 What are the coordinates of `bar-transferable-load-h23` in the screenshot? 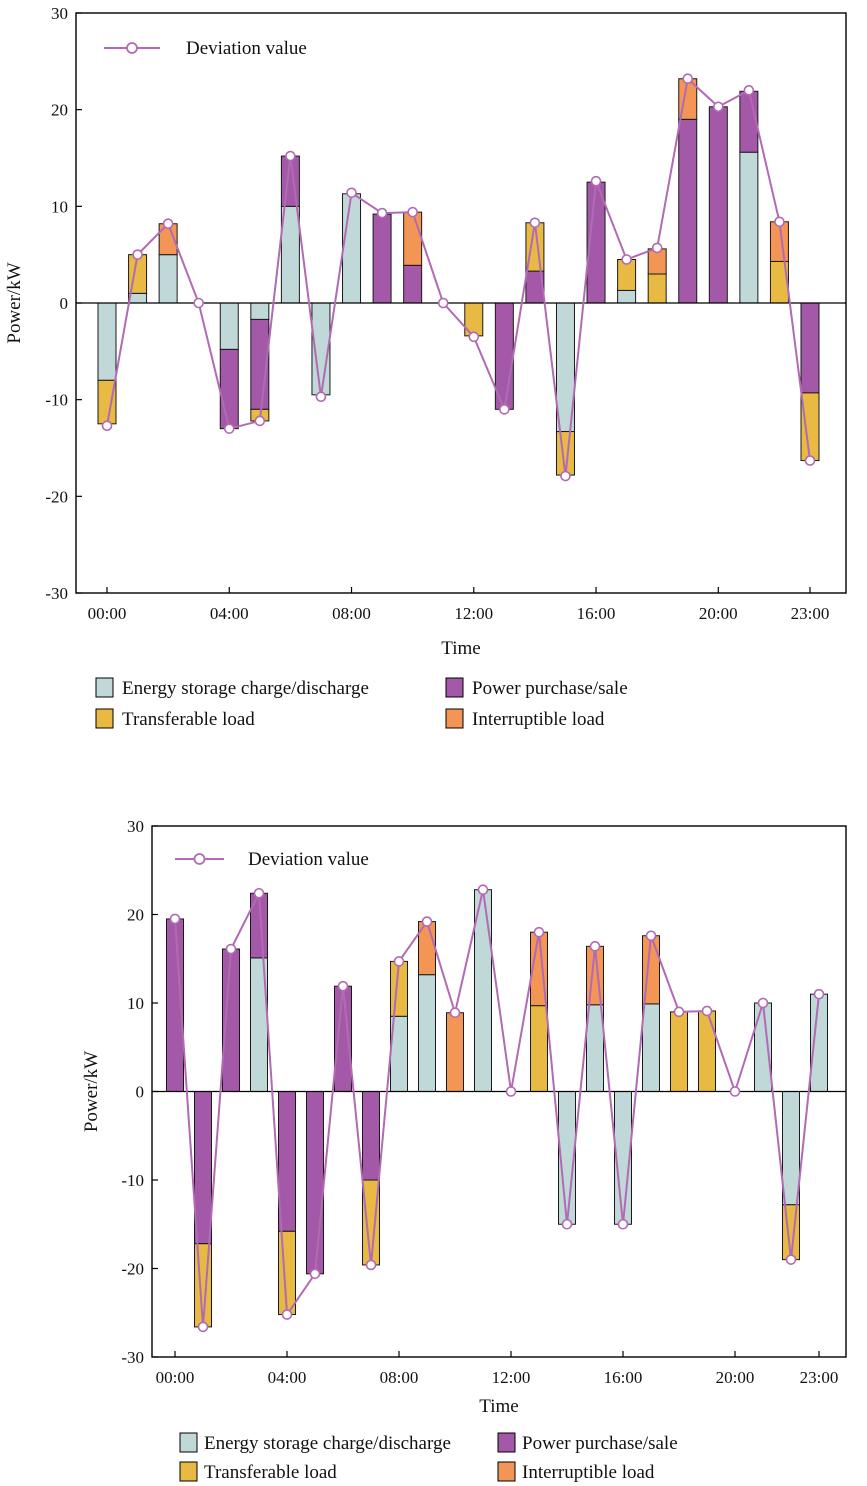 It's located at (810, 427).